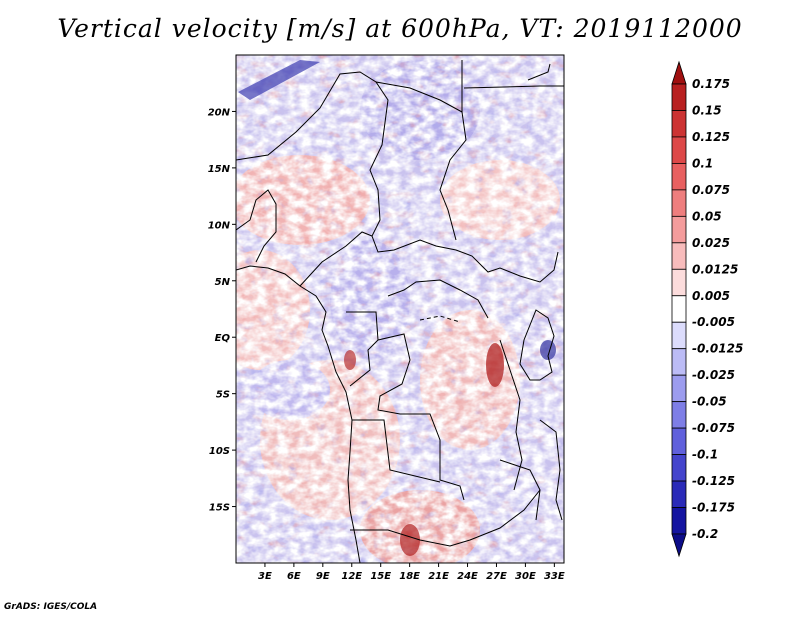 The width and height of the screenshot is (800, 618). I want to click on lat-tick-label: EQ, so click(223, 338).